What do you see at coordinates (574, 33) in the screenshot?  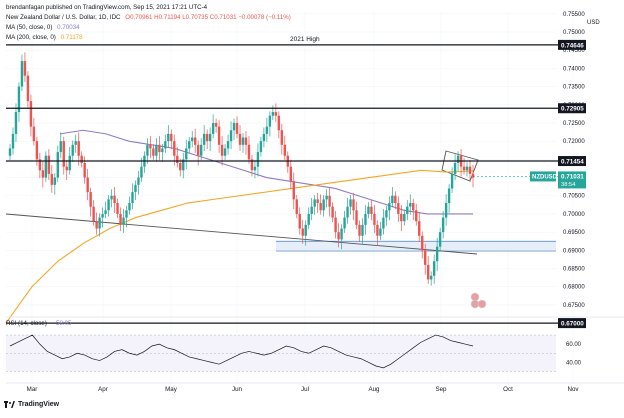 I see `y-tick-label: 0.75000` at bounding box center [574, 33].